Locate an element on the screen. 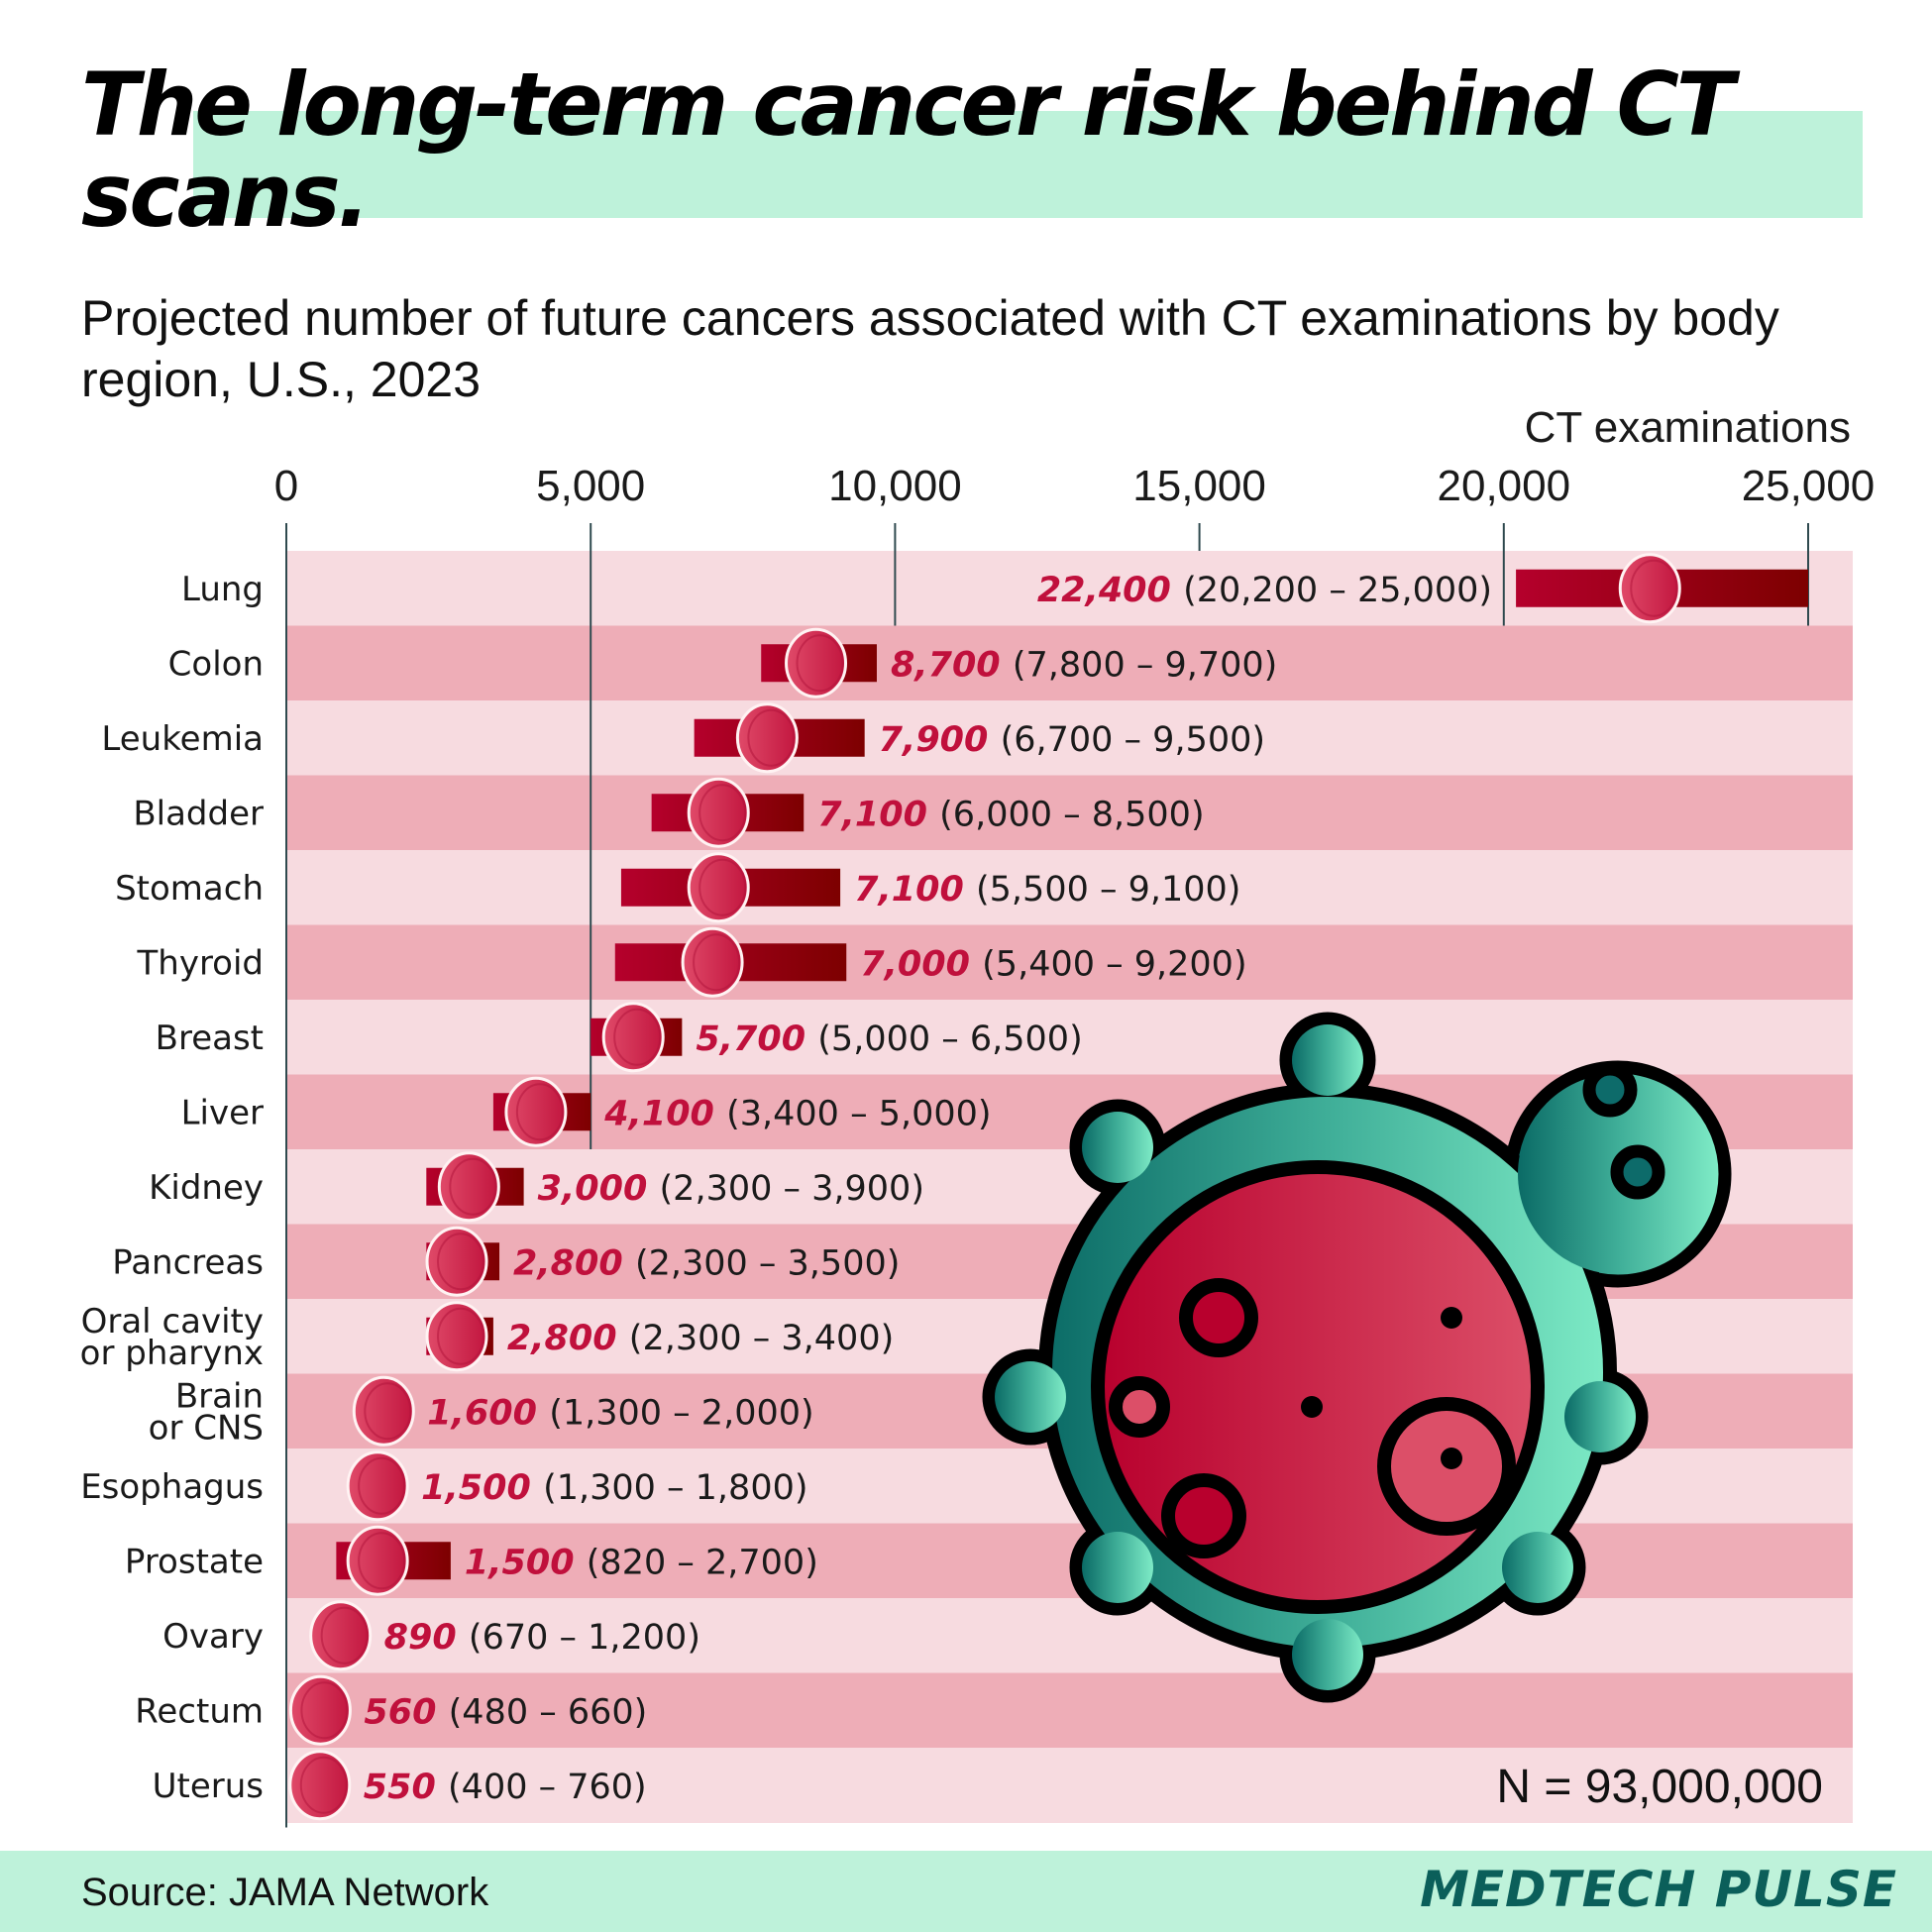 This screenshot has height=1932, width=1932. value-label: 560 is located at coordinates (406, 1712).